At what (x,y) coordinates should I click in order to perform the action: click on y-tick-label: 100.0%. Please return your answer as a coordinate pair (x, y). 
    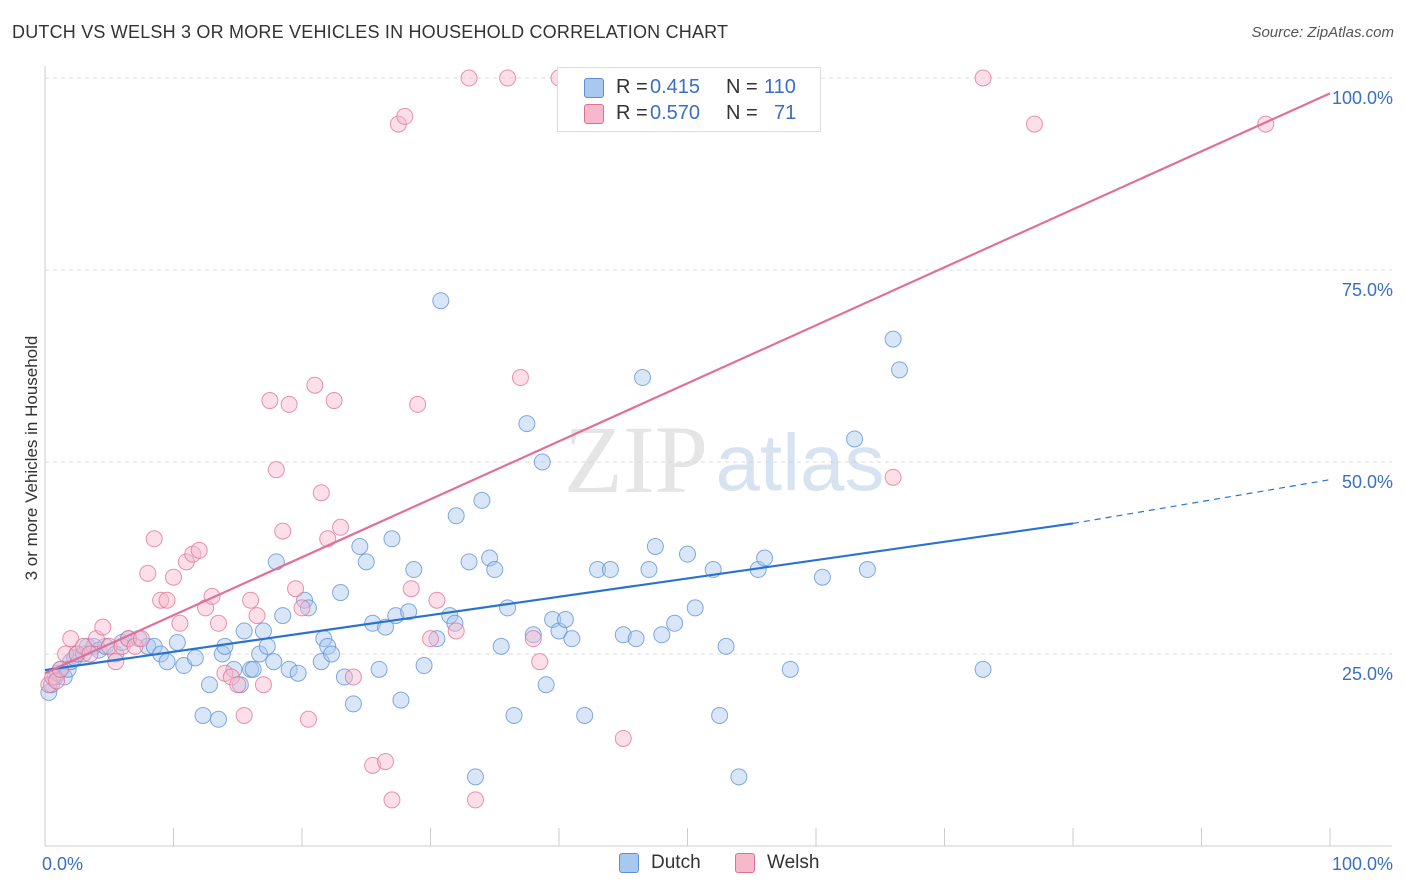
    Looking at the image, I should click on (1362, 98).